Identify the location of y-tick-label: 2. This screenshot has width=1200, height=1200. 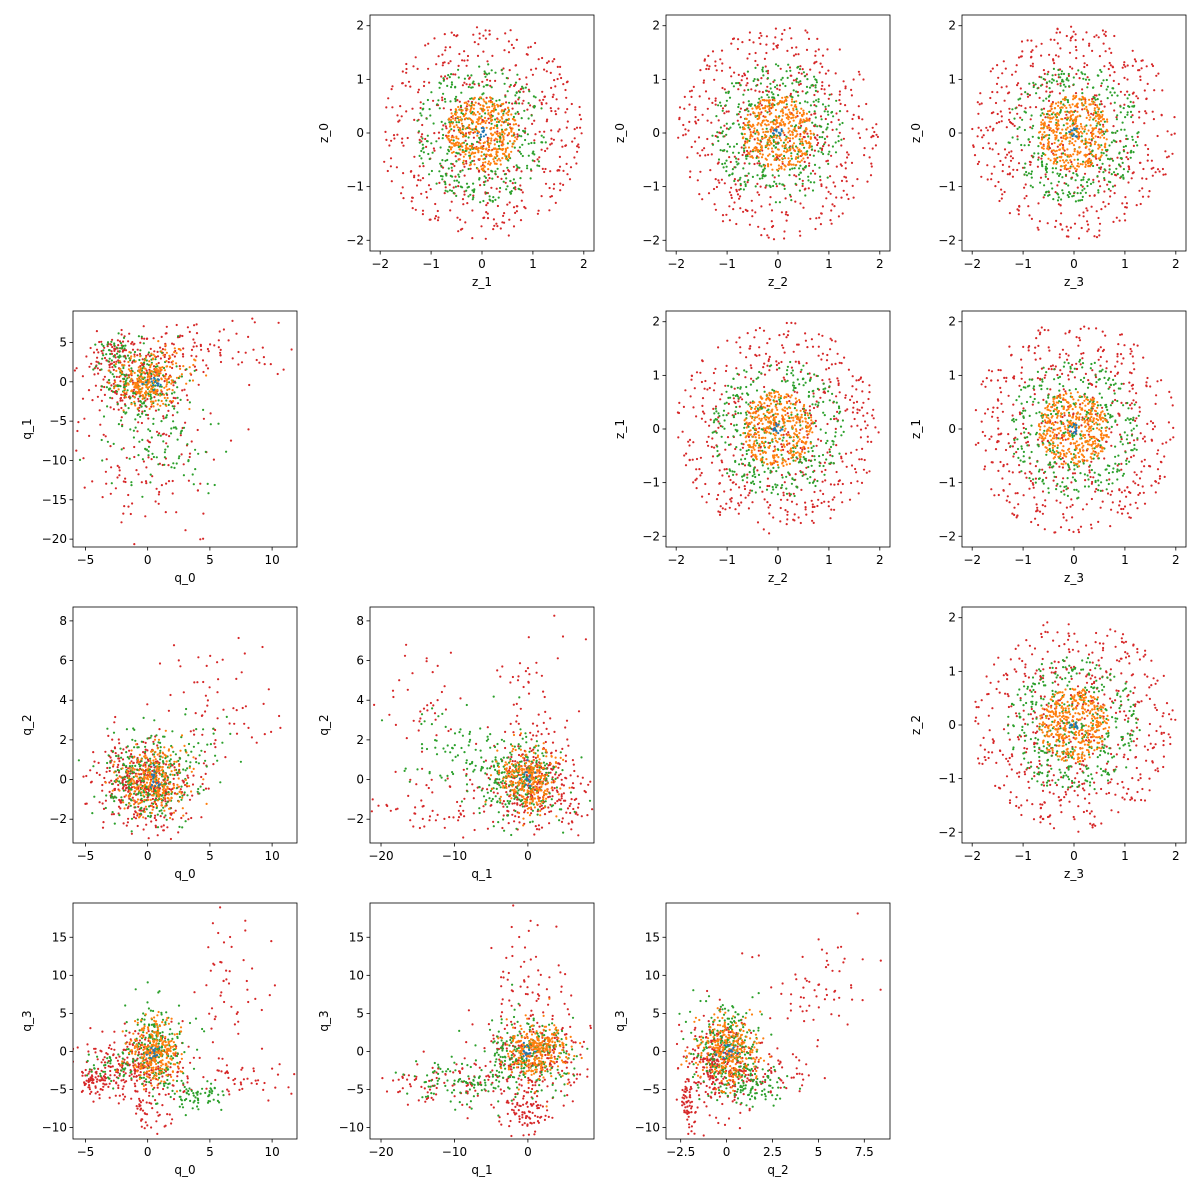
(952, 26).